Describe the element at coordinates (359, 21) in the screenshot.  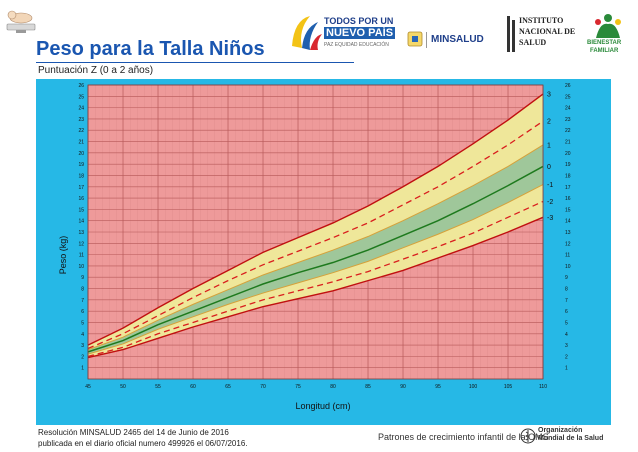
I see `todos-line1: TODOS POR UN` at that location.